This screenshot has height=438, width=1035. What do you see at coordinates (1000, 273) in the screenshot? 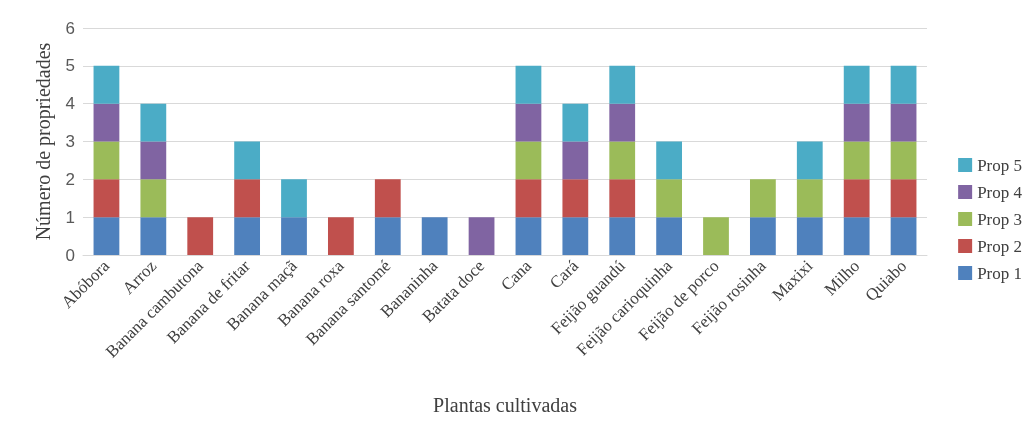
I see `legend-label: Prop 1` at bounding box center [1000, 273].